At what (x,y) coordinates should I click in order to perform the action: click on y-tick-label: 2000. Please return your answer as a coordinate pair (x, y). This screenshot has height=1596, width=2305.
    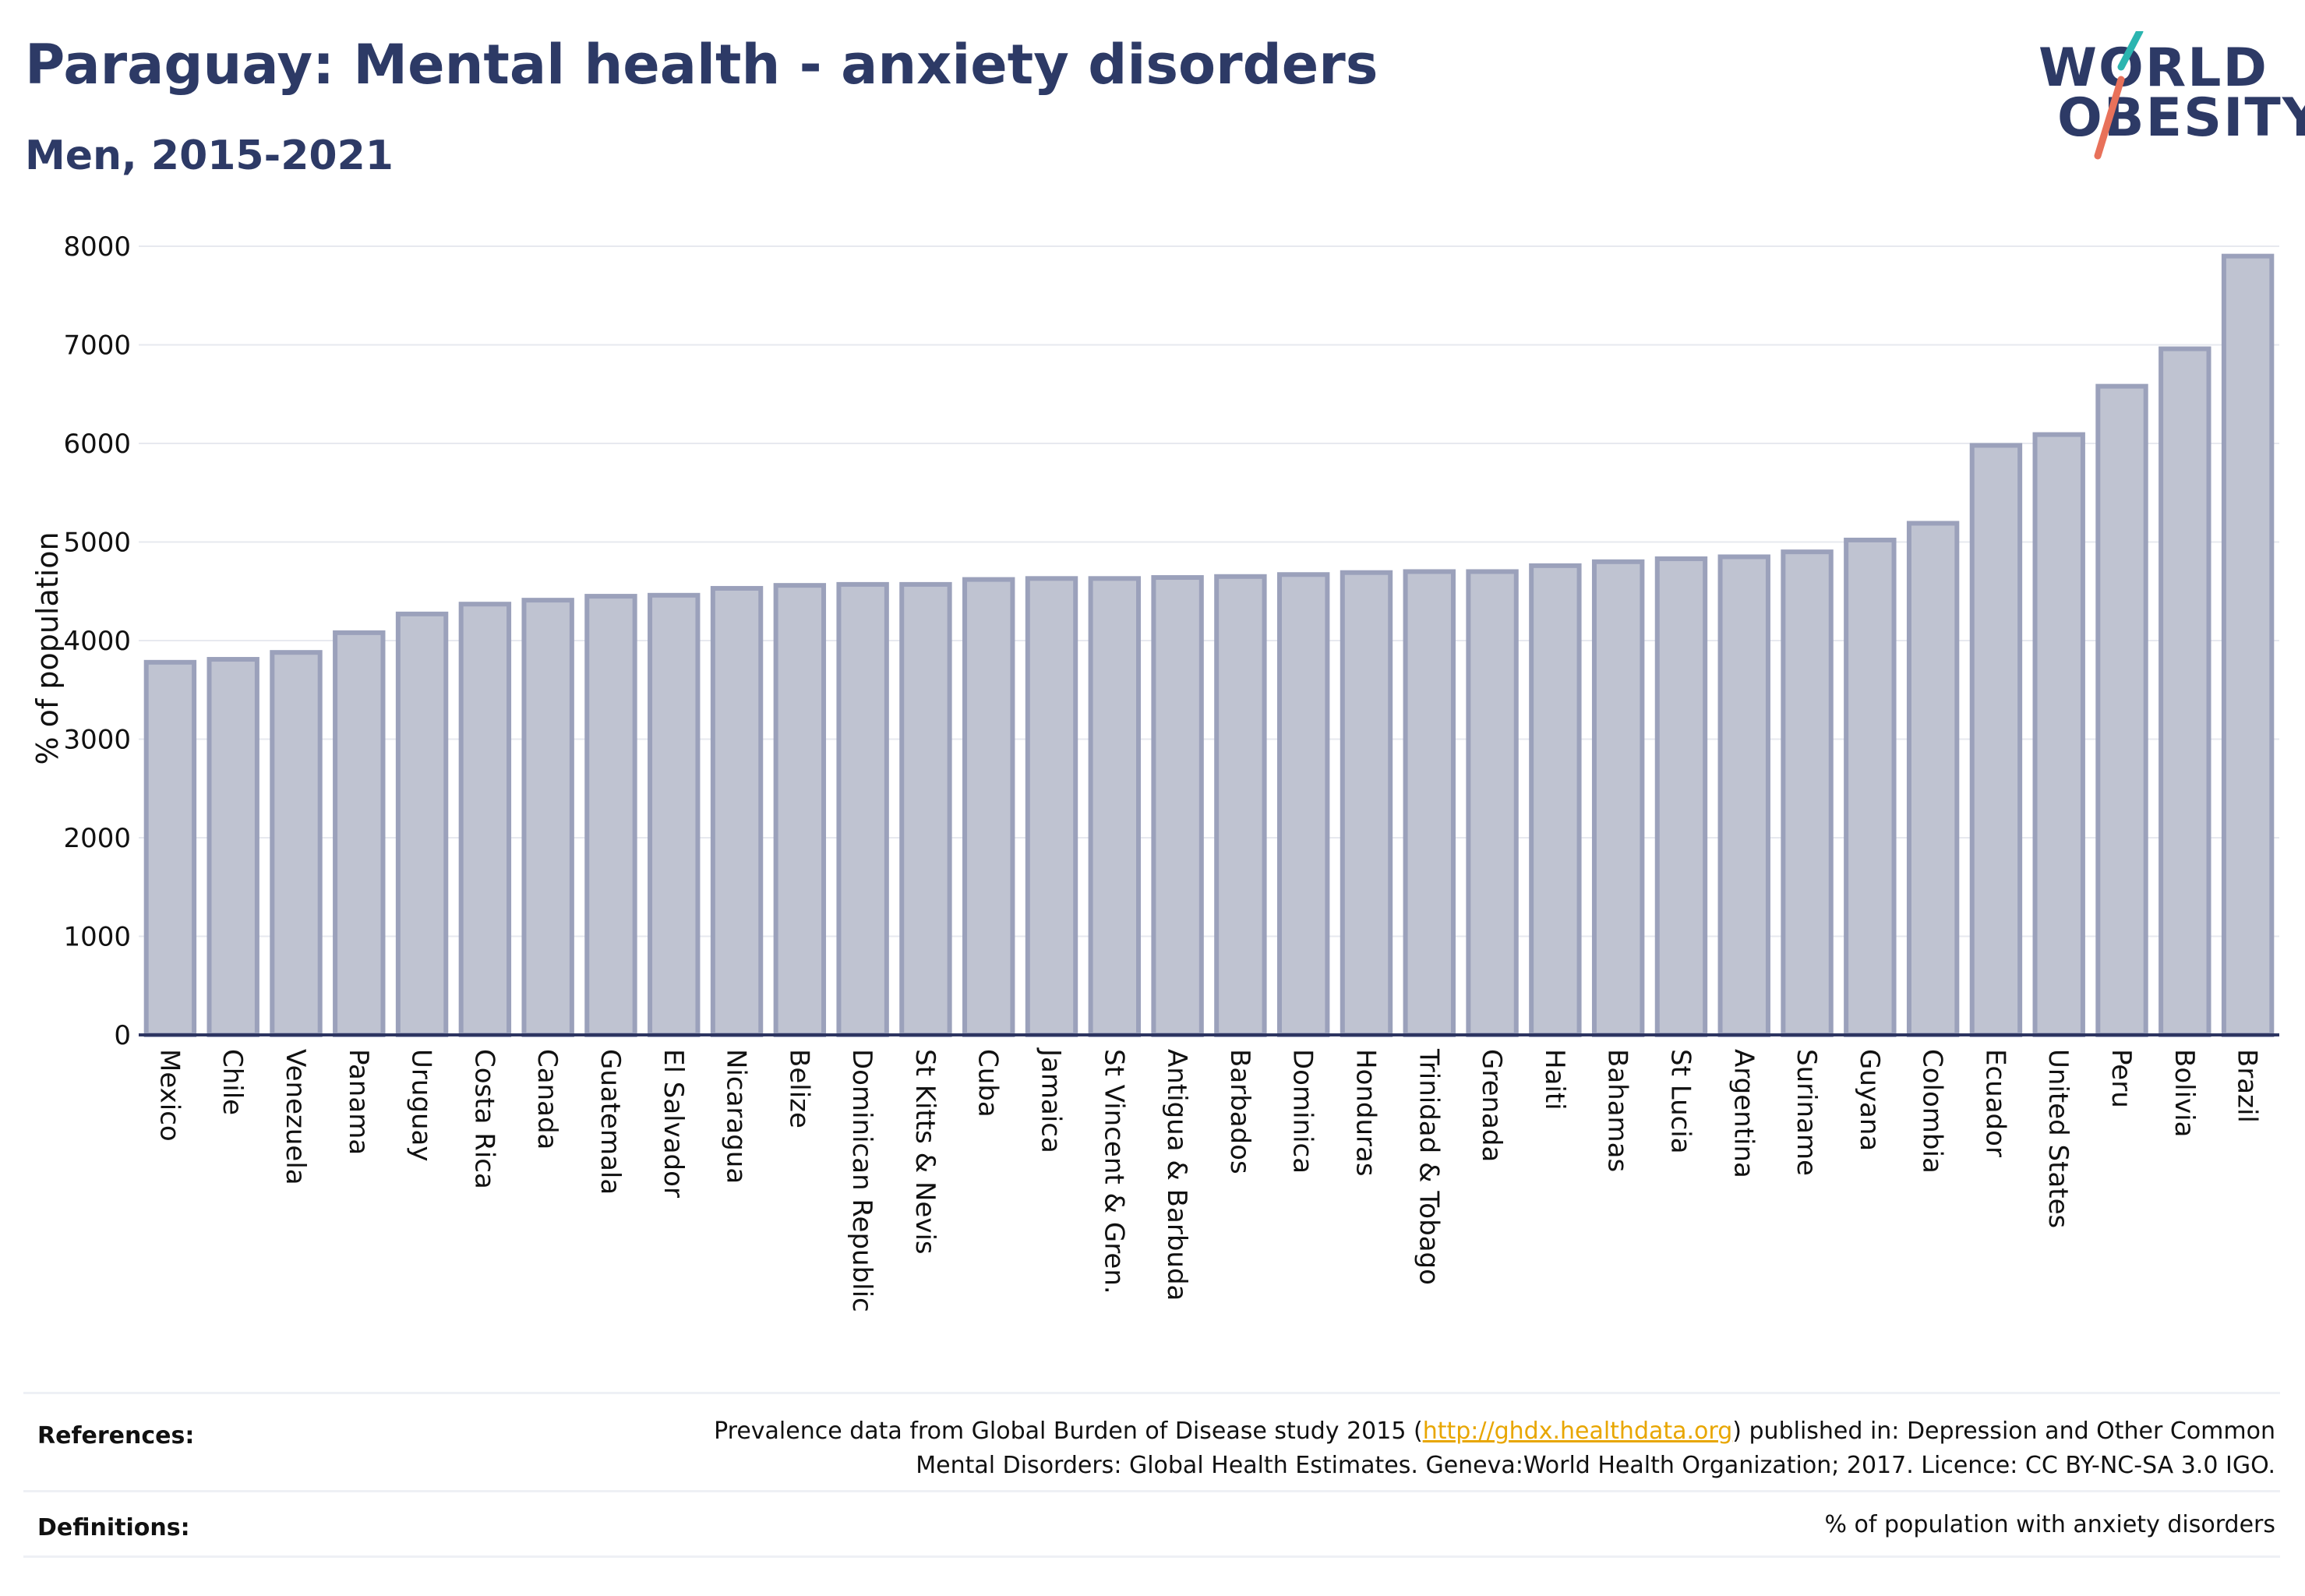
    Looking at the image, I should click on (97, 838).